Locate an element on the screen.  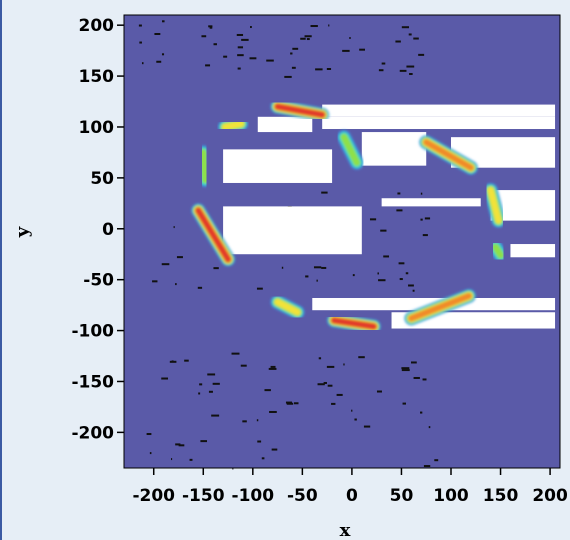
y-tick-label: -100 is located at coordinates (92, 332).